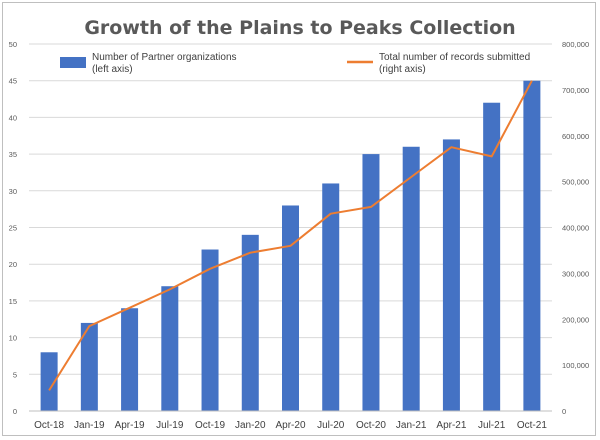 The height and width of the screenshot is (440, 600). What do you see at coordinates (13, 81) in the screenshot?
I see `left-tick-label: 45` at bounding box center [13, 81].